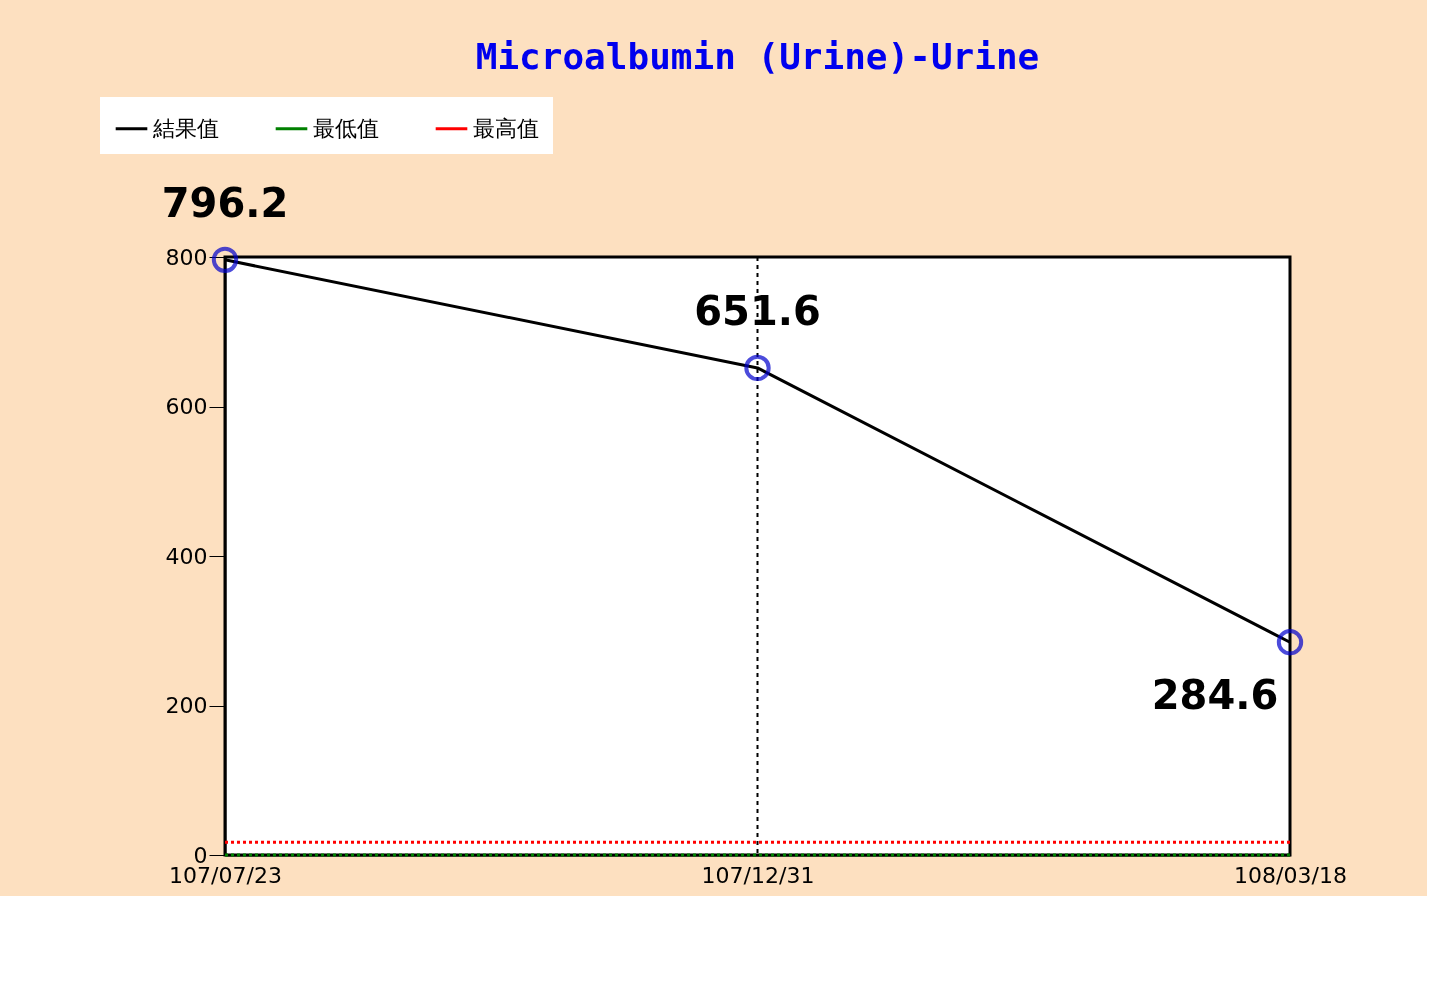 This screenshot has height=1008, width=1446. Describe the element at coordinates (186, 257) in the screenshot. I see `y-tick-label: 800` at that location.